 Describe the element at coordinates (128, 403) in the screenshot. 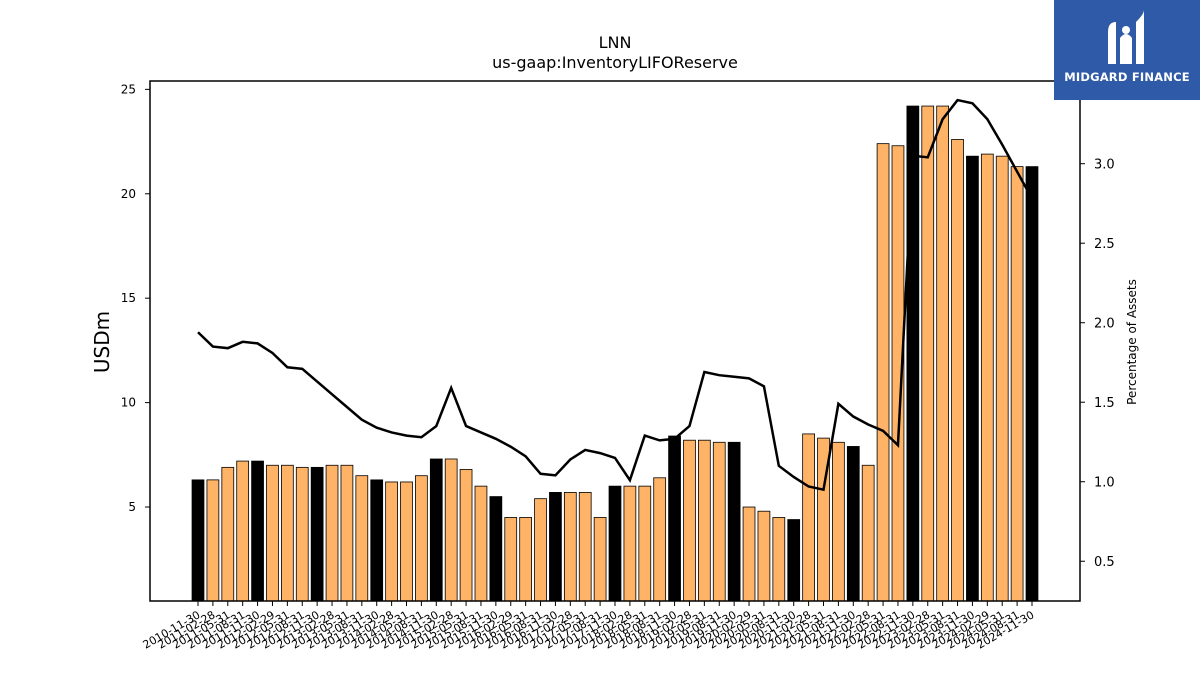

I see `y-tick-label: 10` at that location.